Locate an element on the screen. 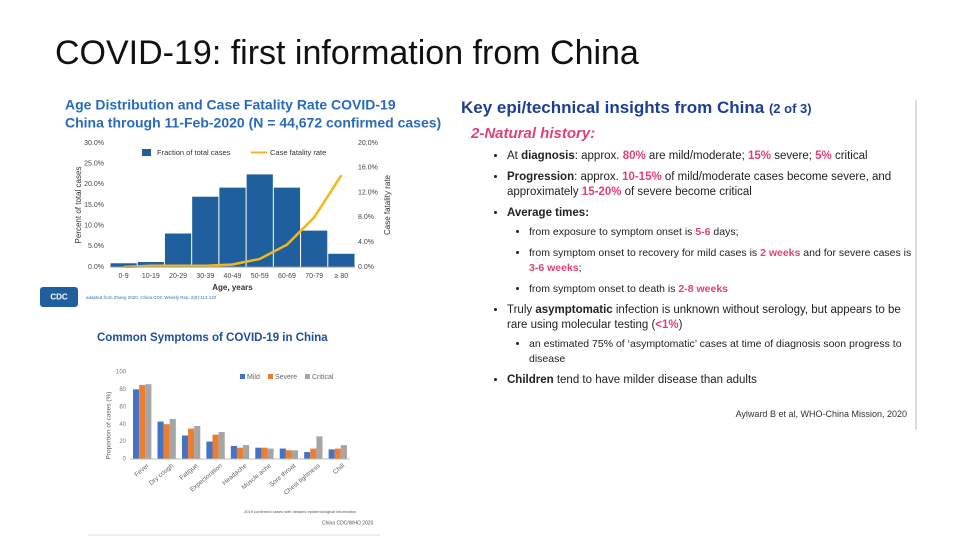 This screenshot has width=960, height=540. y-tick-label: 15.0% is located at coordinates (94, 205).